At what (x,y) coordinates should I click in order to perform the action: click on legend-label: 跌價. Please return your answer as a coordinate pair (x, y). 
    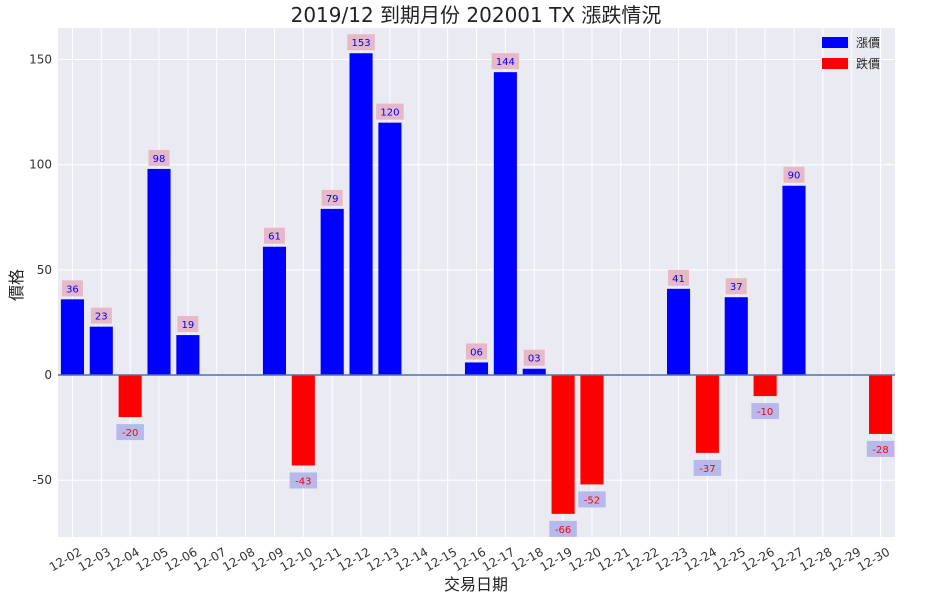
    Looking at the image, I should click on (868, 63).